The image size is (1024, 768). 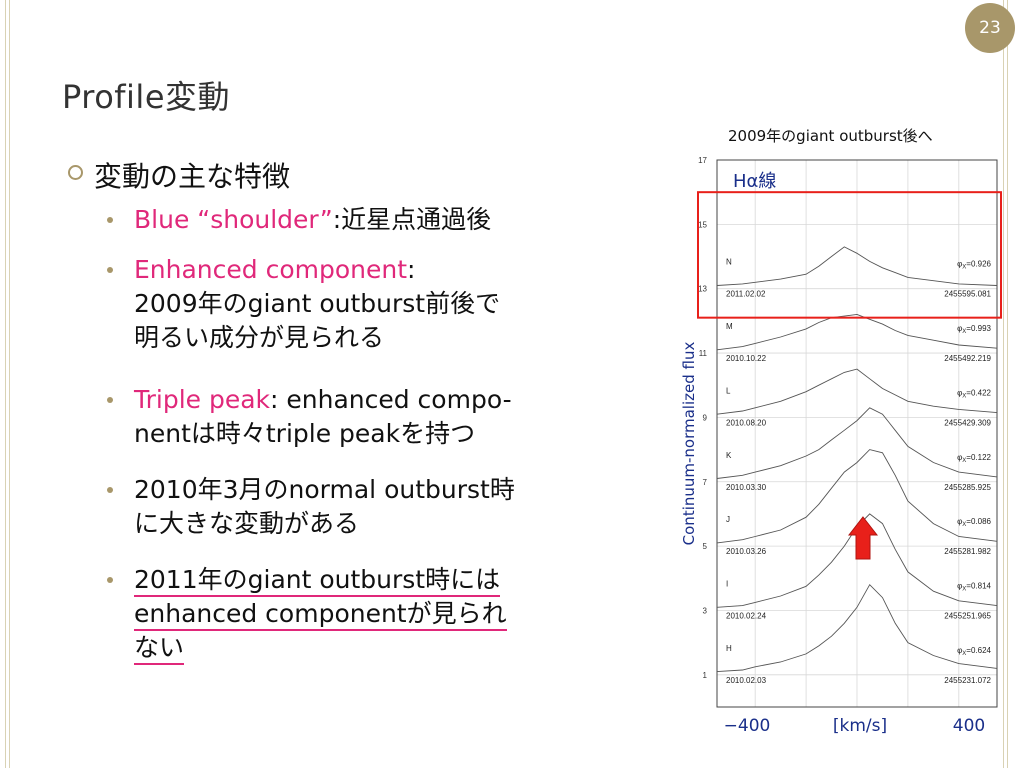 I want to click on ring-bullet-icon, so click(x=75, y=172).